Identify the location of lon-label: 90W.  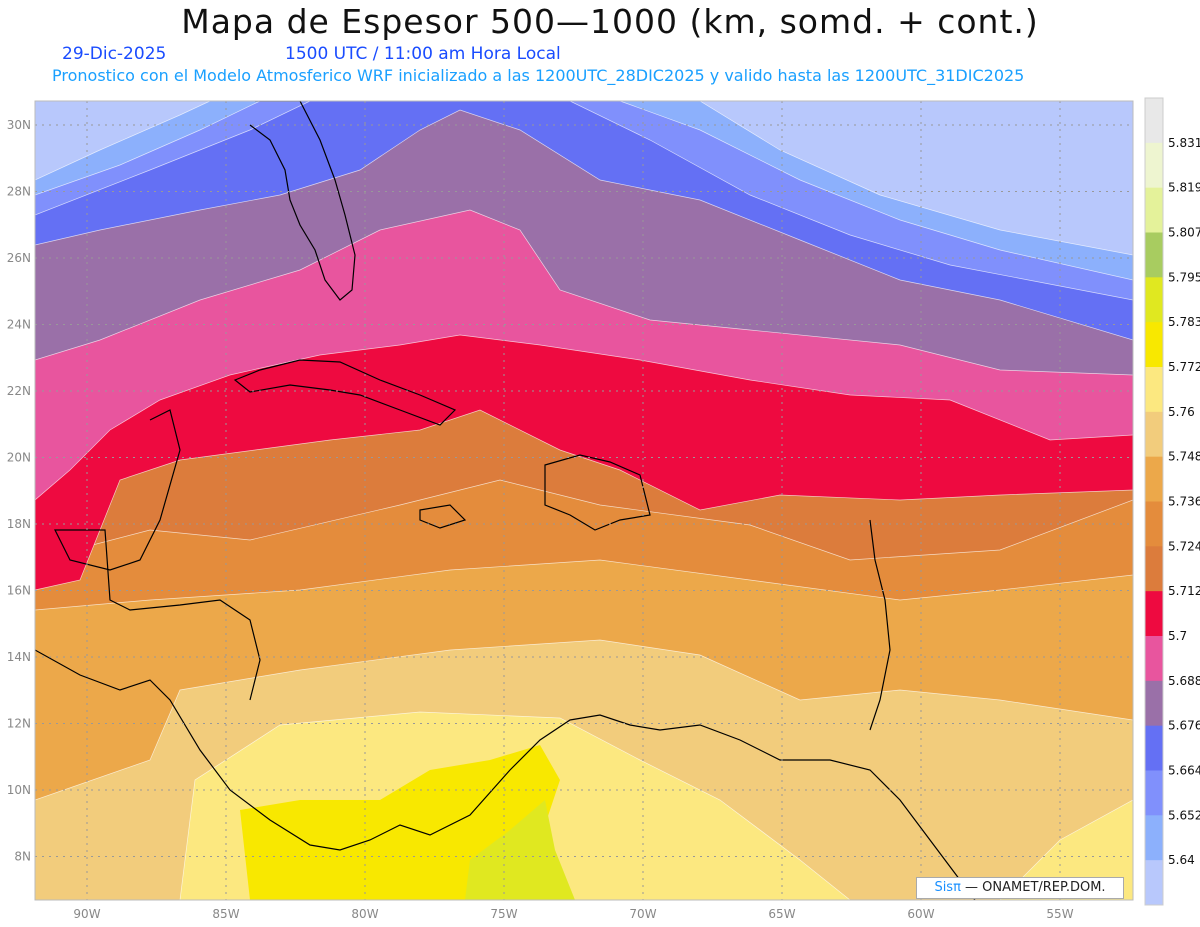
(86, 914).